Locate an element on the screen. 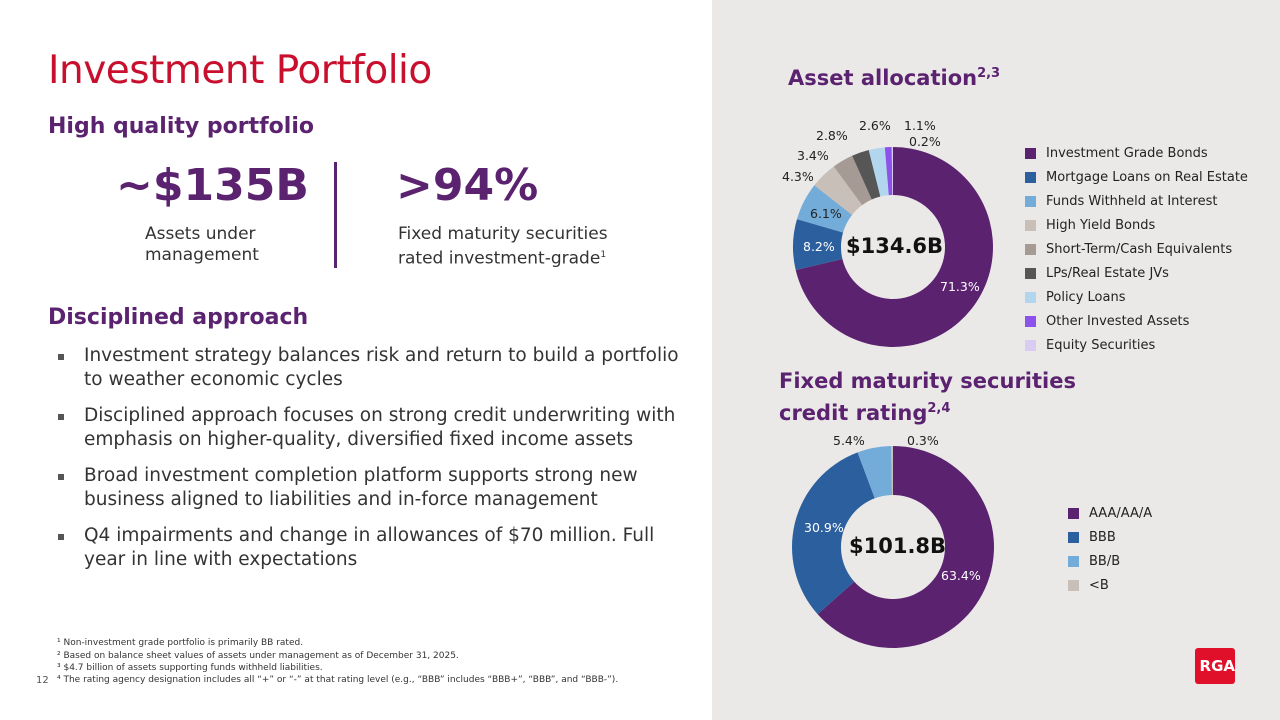 The image size is (1280, 720). legend-label: Equity Securities is located at coordinates (1101, 345).